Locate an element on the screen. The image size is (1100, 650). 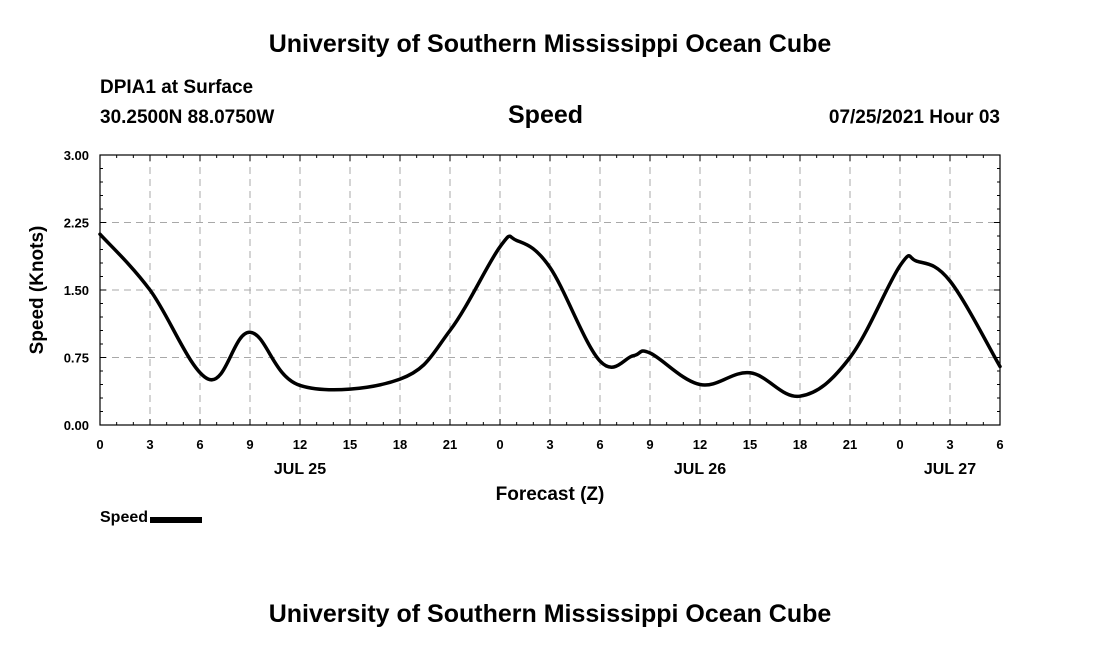
station-coordinates: 30.2500N 88.0750W is located at coordinates (187, 117).